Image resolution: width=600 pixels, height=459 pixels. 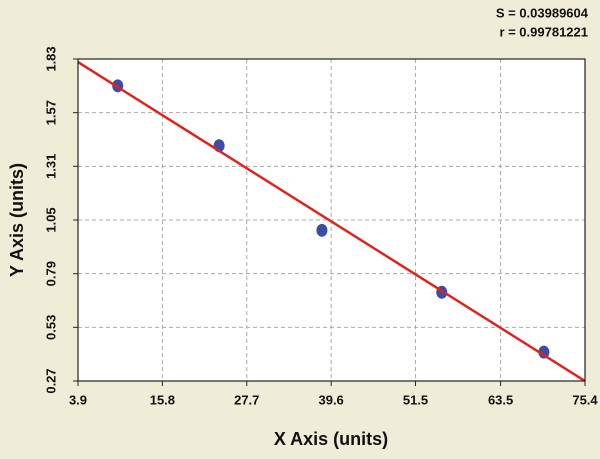 I want to click on annotation: S = 0.03989604, so click(x=542, y=12).